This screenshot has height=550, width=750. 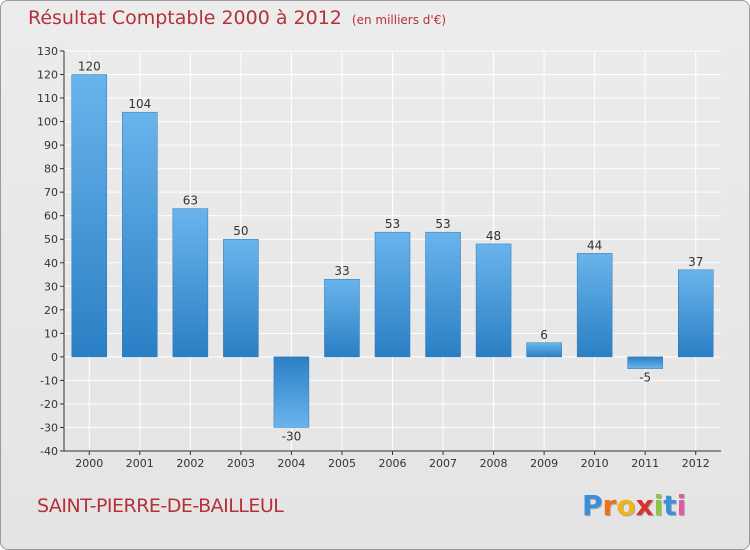 What do you see at coordinates (544, 335) in the screenshot?
I see `value-label: 6` at bounding box center [544, 335].